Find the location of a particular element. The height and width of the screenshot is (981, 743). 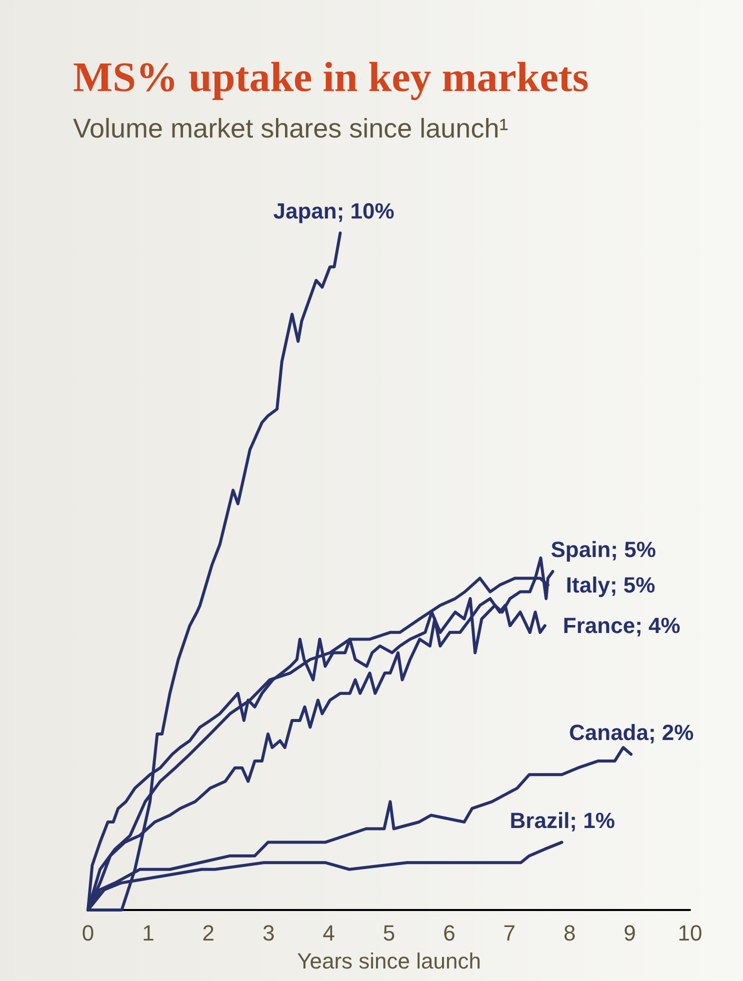

x-tick-label: 7 is located at coordinates (509, 933).